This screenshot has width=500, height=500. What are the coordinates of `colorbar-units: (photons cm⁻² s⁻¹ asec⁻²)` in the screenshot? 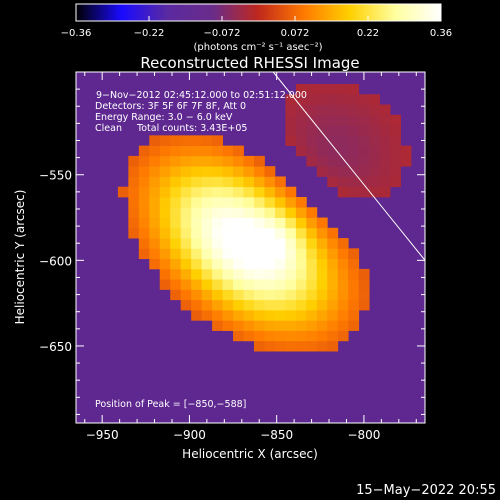 It's located at (257, 47).